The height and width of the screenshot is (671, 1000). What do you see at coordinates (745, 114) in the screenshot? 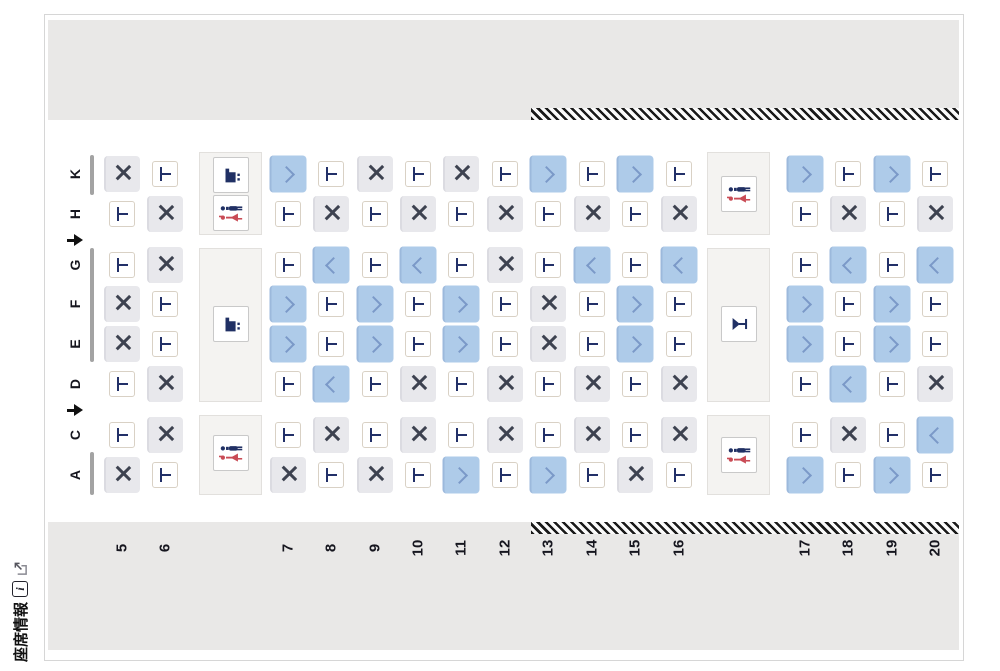
I see `wing-hatch-top` at bounding box center [745, 114].